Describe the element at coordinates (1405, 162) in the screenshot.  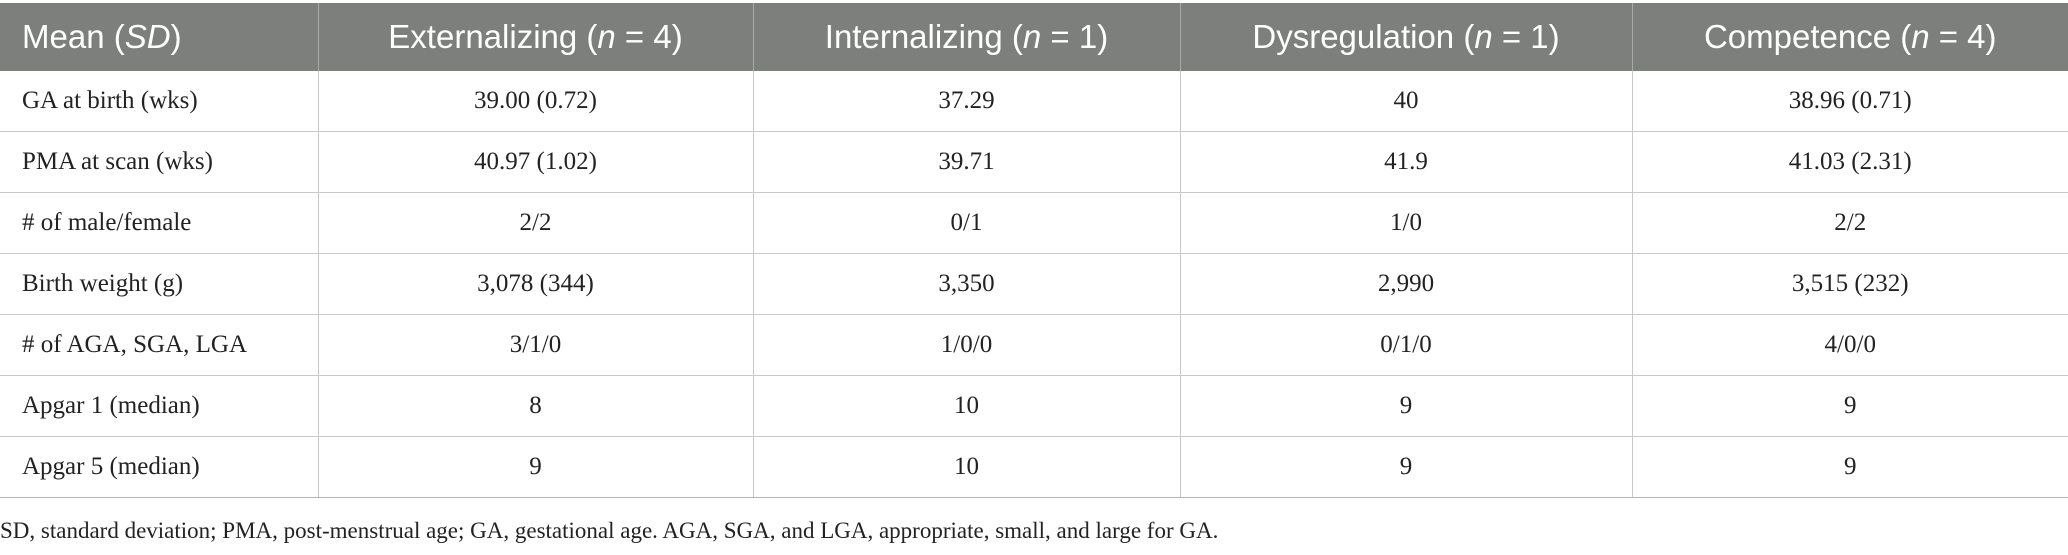
I see `table-cell: 41.9` at that location.